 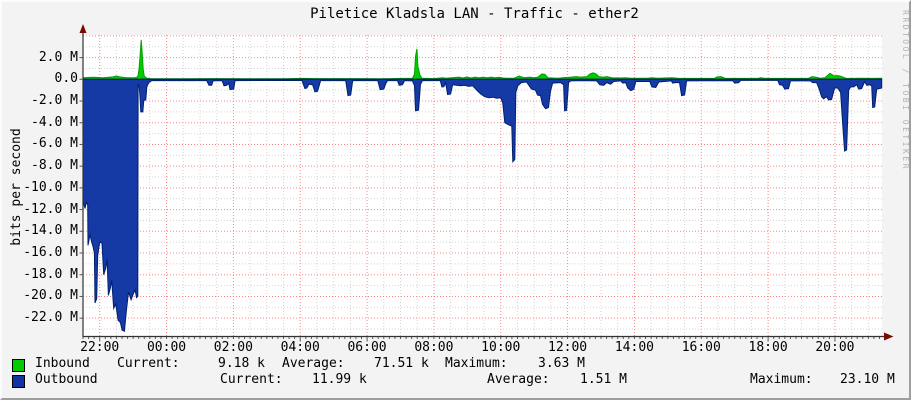 What do you see at coordinates (603, 379) in the screenshot?
I see `outbound-average-value: 1.51 M` at bounding box center [603, 379].